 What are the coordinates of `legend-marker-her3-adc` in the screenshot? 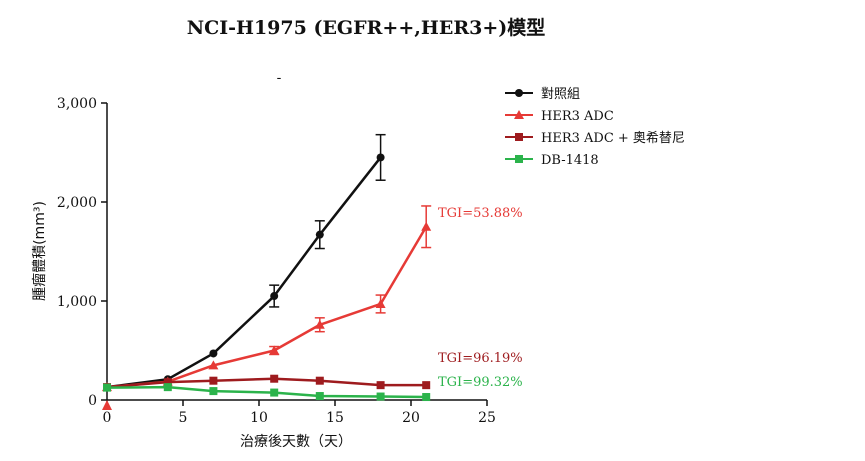 It's located at (519, 114).